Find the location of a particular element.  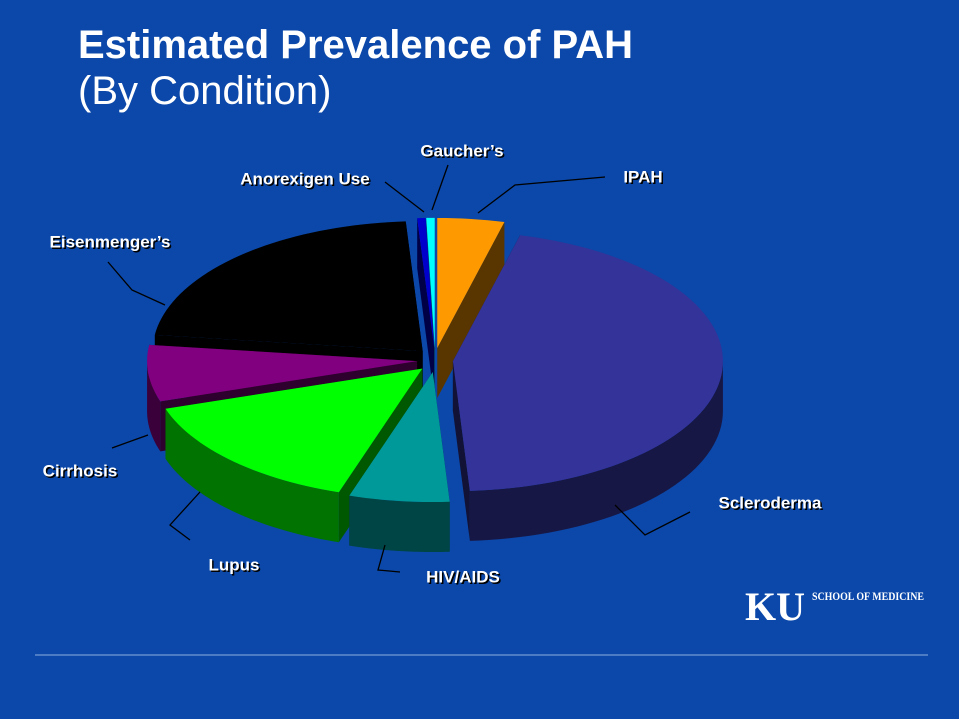

slice-label-shadow: IPAH is located at coordinates (644, 178).